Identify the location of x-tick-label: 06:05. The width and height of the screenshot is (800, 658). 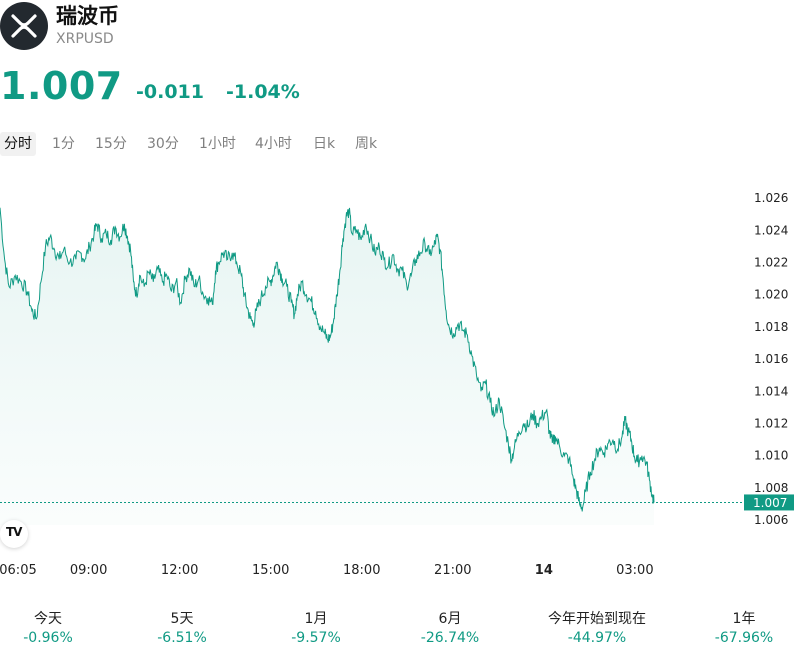
(18, 570).